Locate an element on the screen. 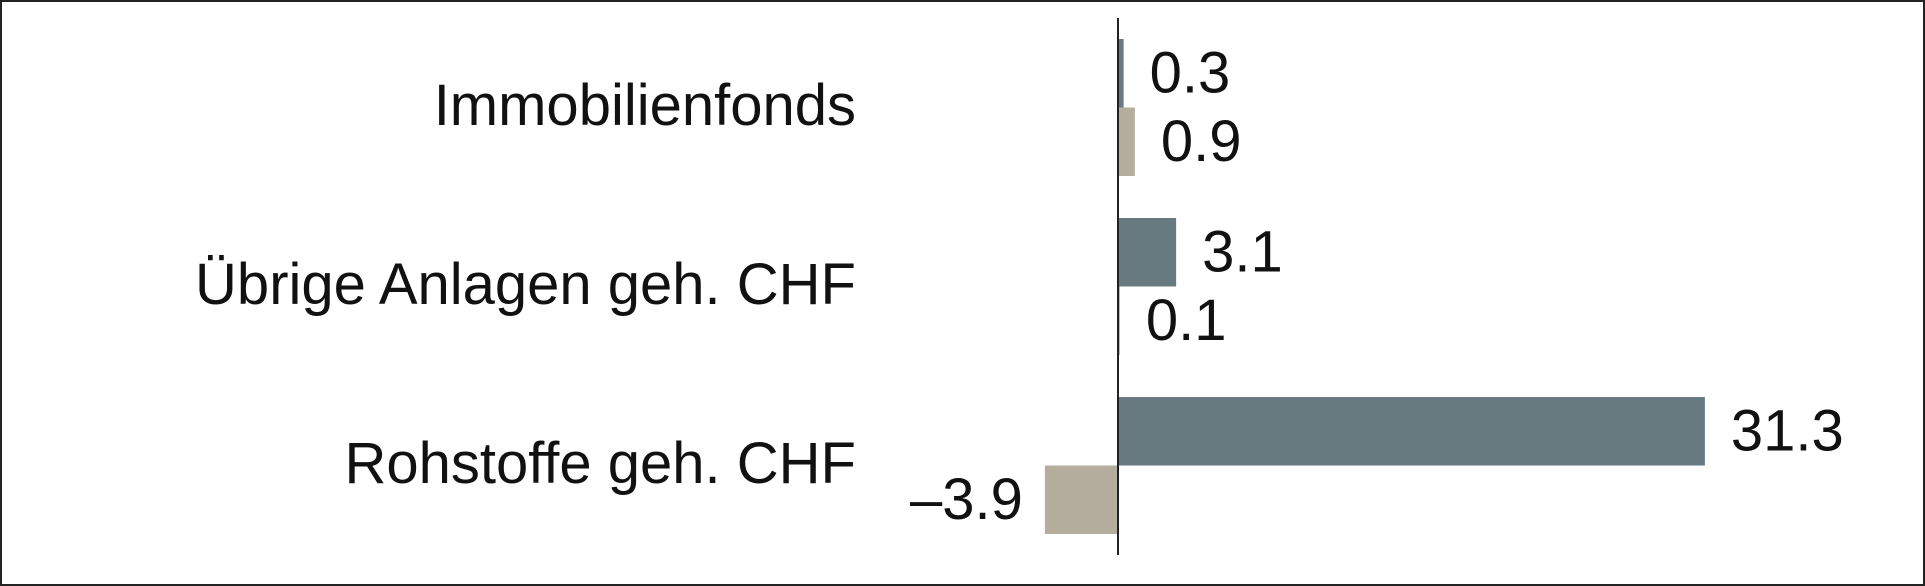  y-tick-label: Rohstoffe geh. CHF is located at coordinates (600, 463).